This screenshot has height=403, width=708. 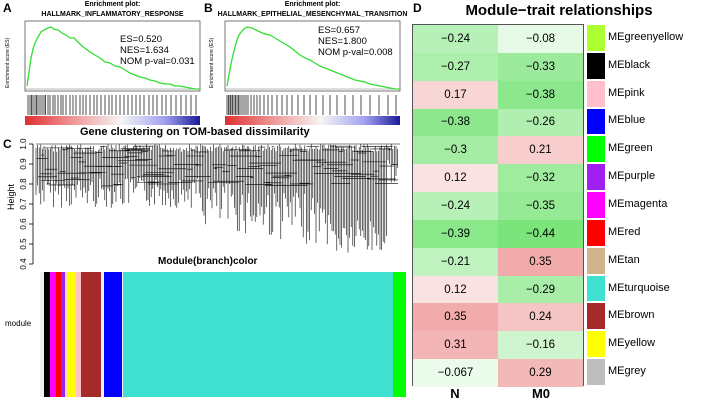 I want to click on panel-b-nes: NES=1.800, so click(x=342, y=41).